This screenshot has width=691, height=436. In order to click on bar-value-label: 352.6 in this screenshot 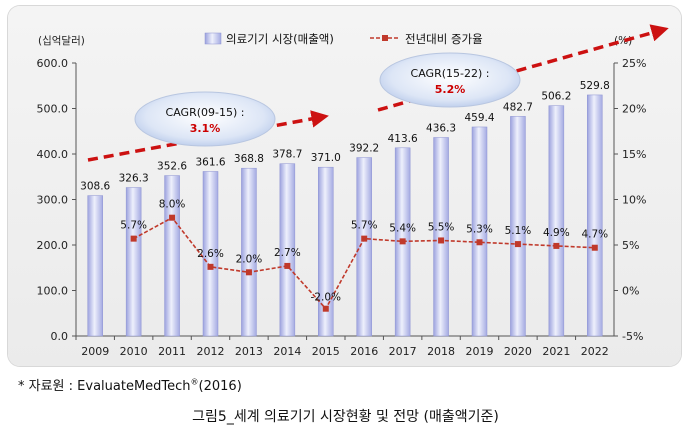, I will do `click(172, 167)`.